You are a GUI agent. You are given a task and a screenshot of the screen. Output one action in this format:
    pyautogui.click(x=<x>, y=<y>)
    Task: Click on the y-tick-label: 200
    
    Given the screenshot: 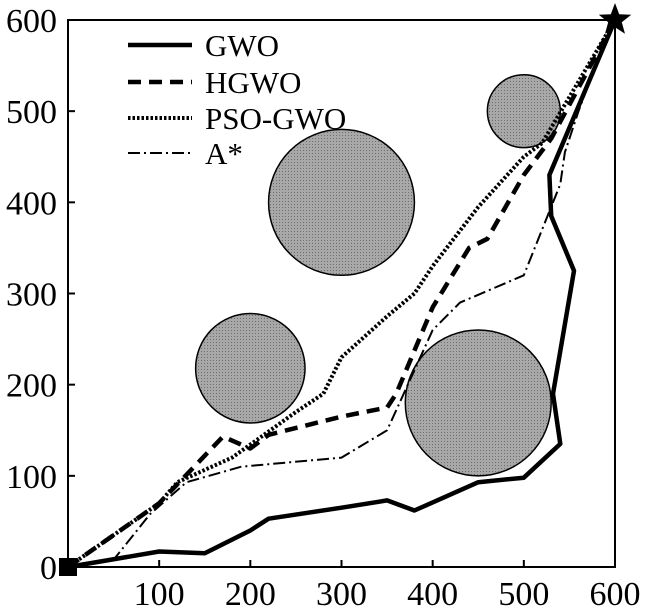 What is the action you would take?
    pyautogui.click(x=31, y=386)
    